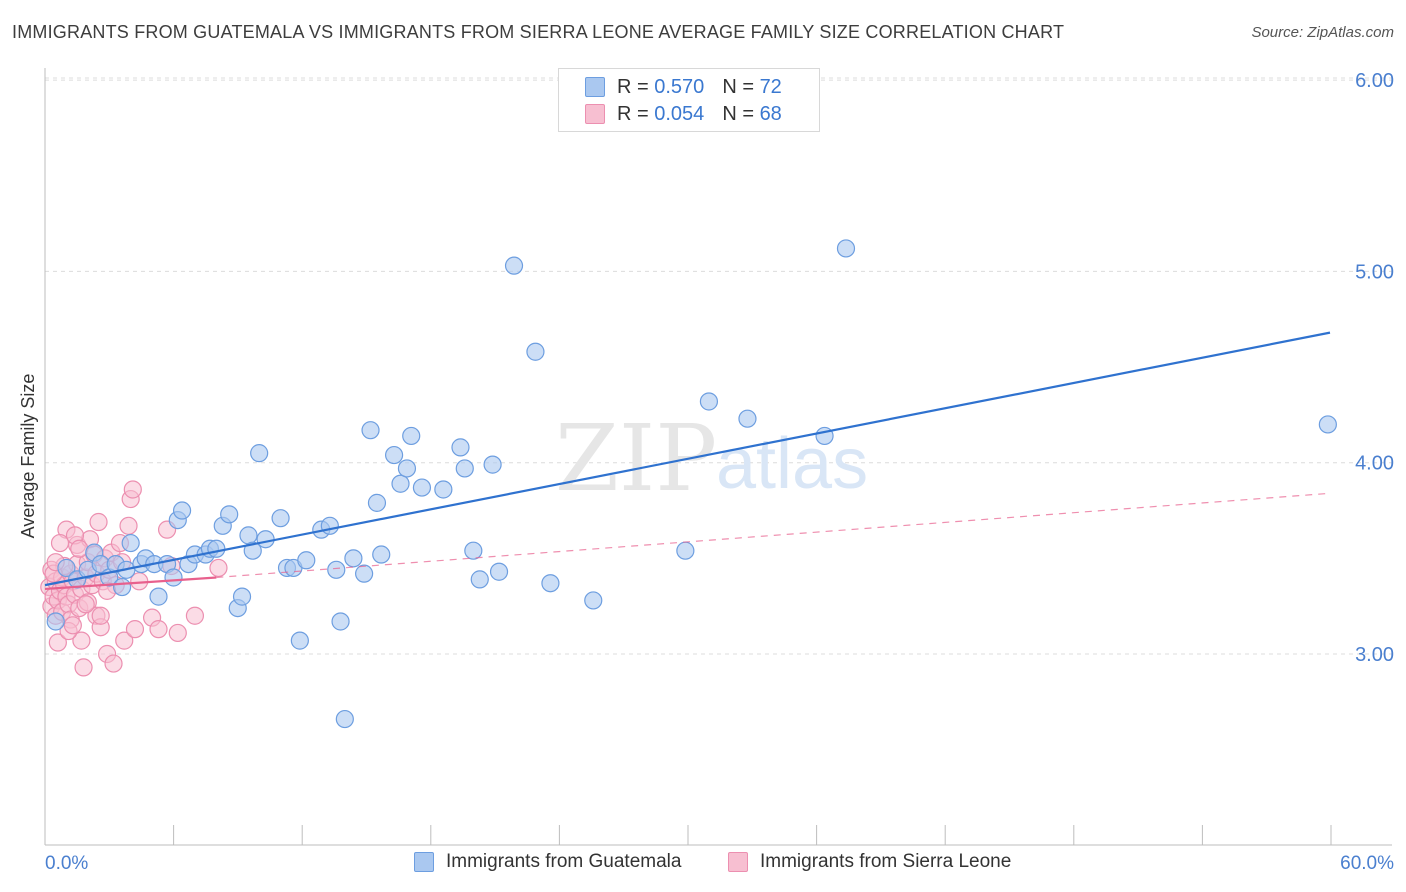 This screenshot has width=1406, height=892. I want to click on y-tick-label: 3.00, so click(1374, 655).